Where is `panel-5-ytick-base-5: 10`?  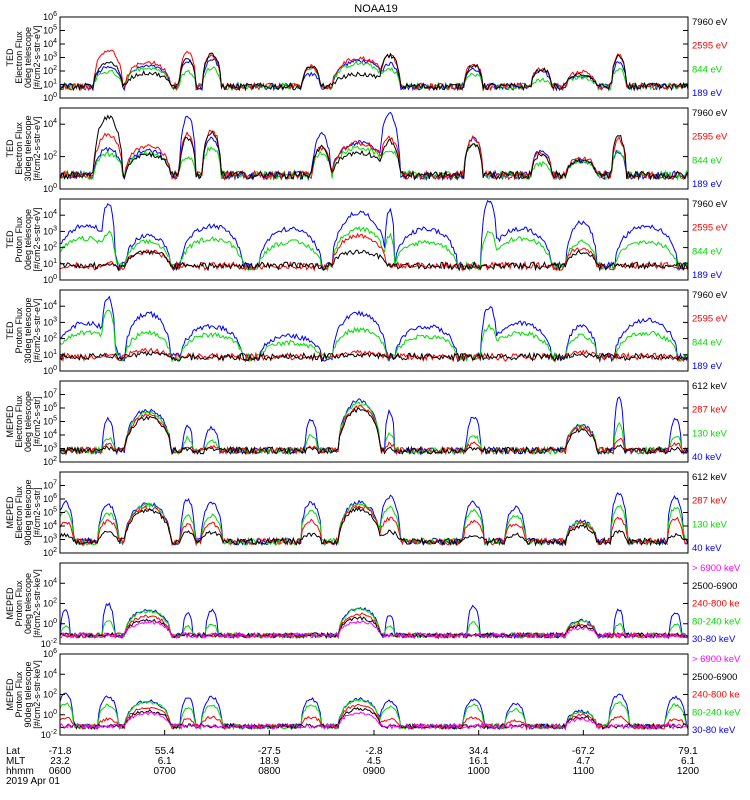
panel-5-ytick-base-5: 10 is located at coordinates (48, 395).